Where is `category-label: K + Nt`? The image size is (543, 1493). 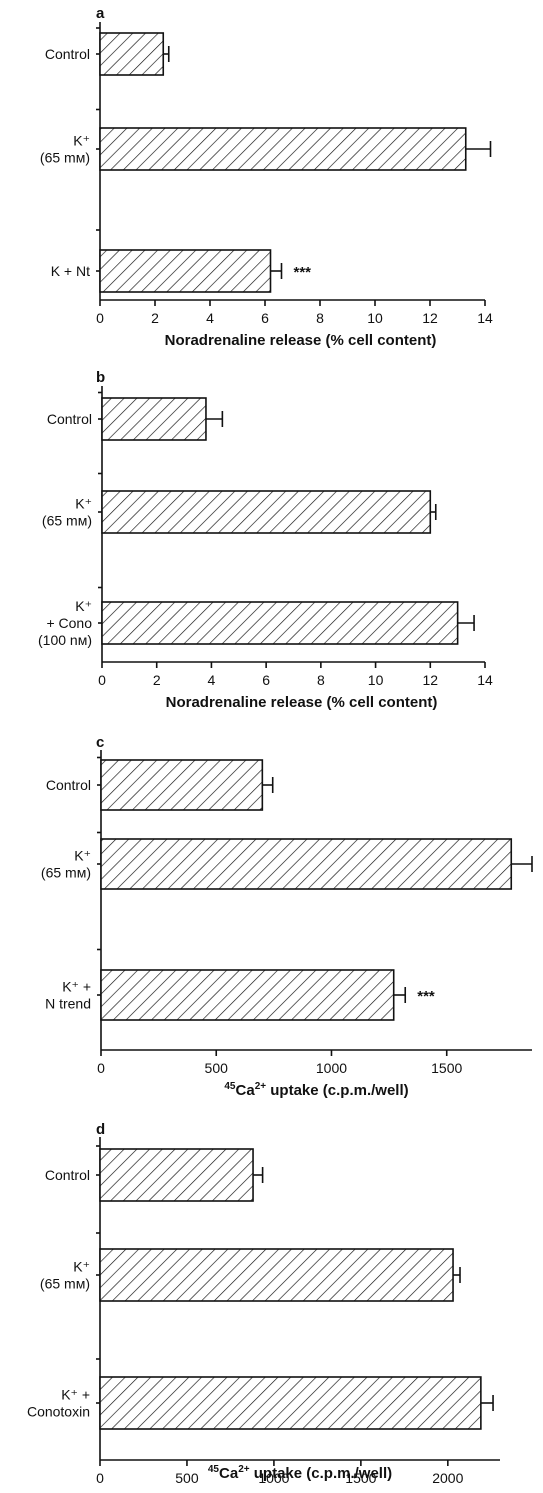
category-label: K + Nt is located at coordinates (70, 271).